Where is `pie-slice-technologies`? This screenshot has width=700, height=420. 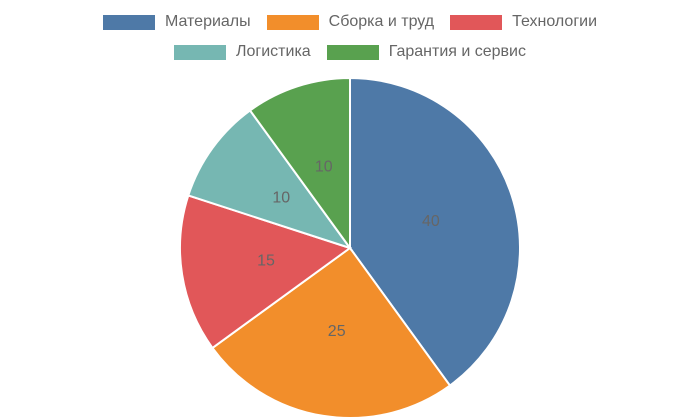 pie-slice-technologies is located at coordinates (266, 272).